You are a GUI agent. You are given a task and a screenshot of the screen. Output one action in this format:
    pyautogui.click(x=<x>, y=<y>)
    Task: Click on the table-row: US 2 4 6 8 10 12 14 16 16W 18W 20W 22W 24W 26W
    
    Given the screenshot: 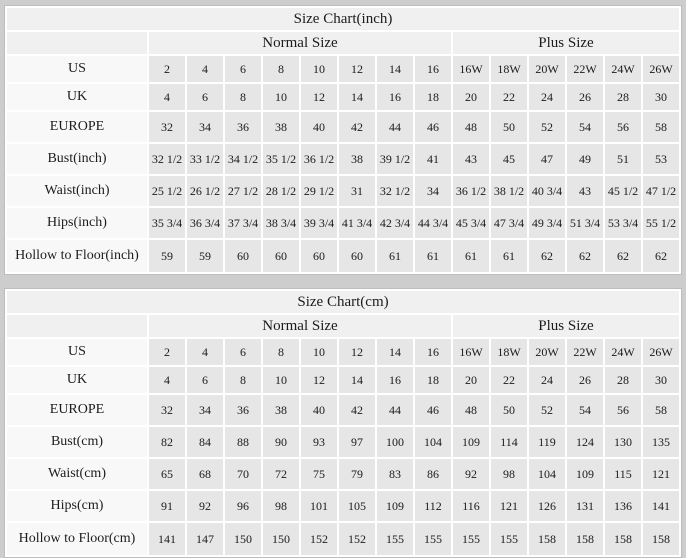 What is the action you would take?
    pyautogui.click(x=343, y=69)
    